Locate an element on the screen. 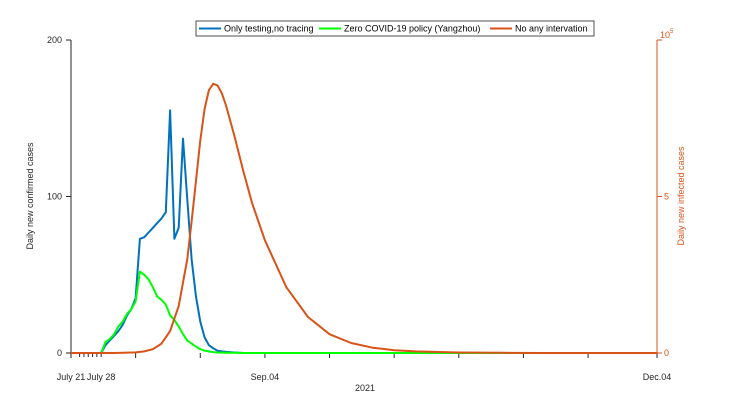 This screenshot has width=729, height=412. legend-box is located at coordinates (395, 28).